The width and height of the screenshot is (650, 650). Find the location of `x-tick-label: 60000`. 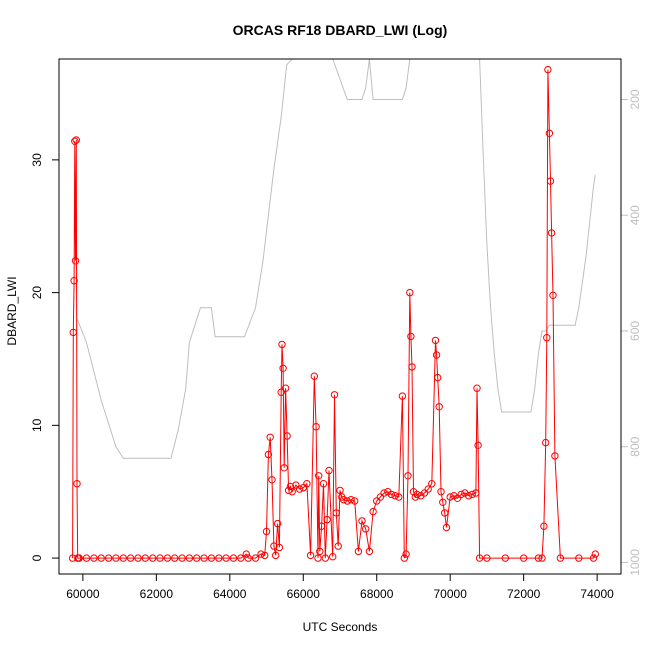

x-tick-label: 60000 is located at coordinates (83, 594).